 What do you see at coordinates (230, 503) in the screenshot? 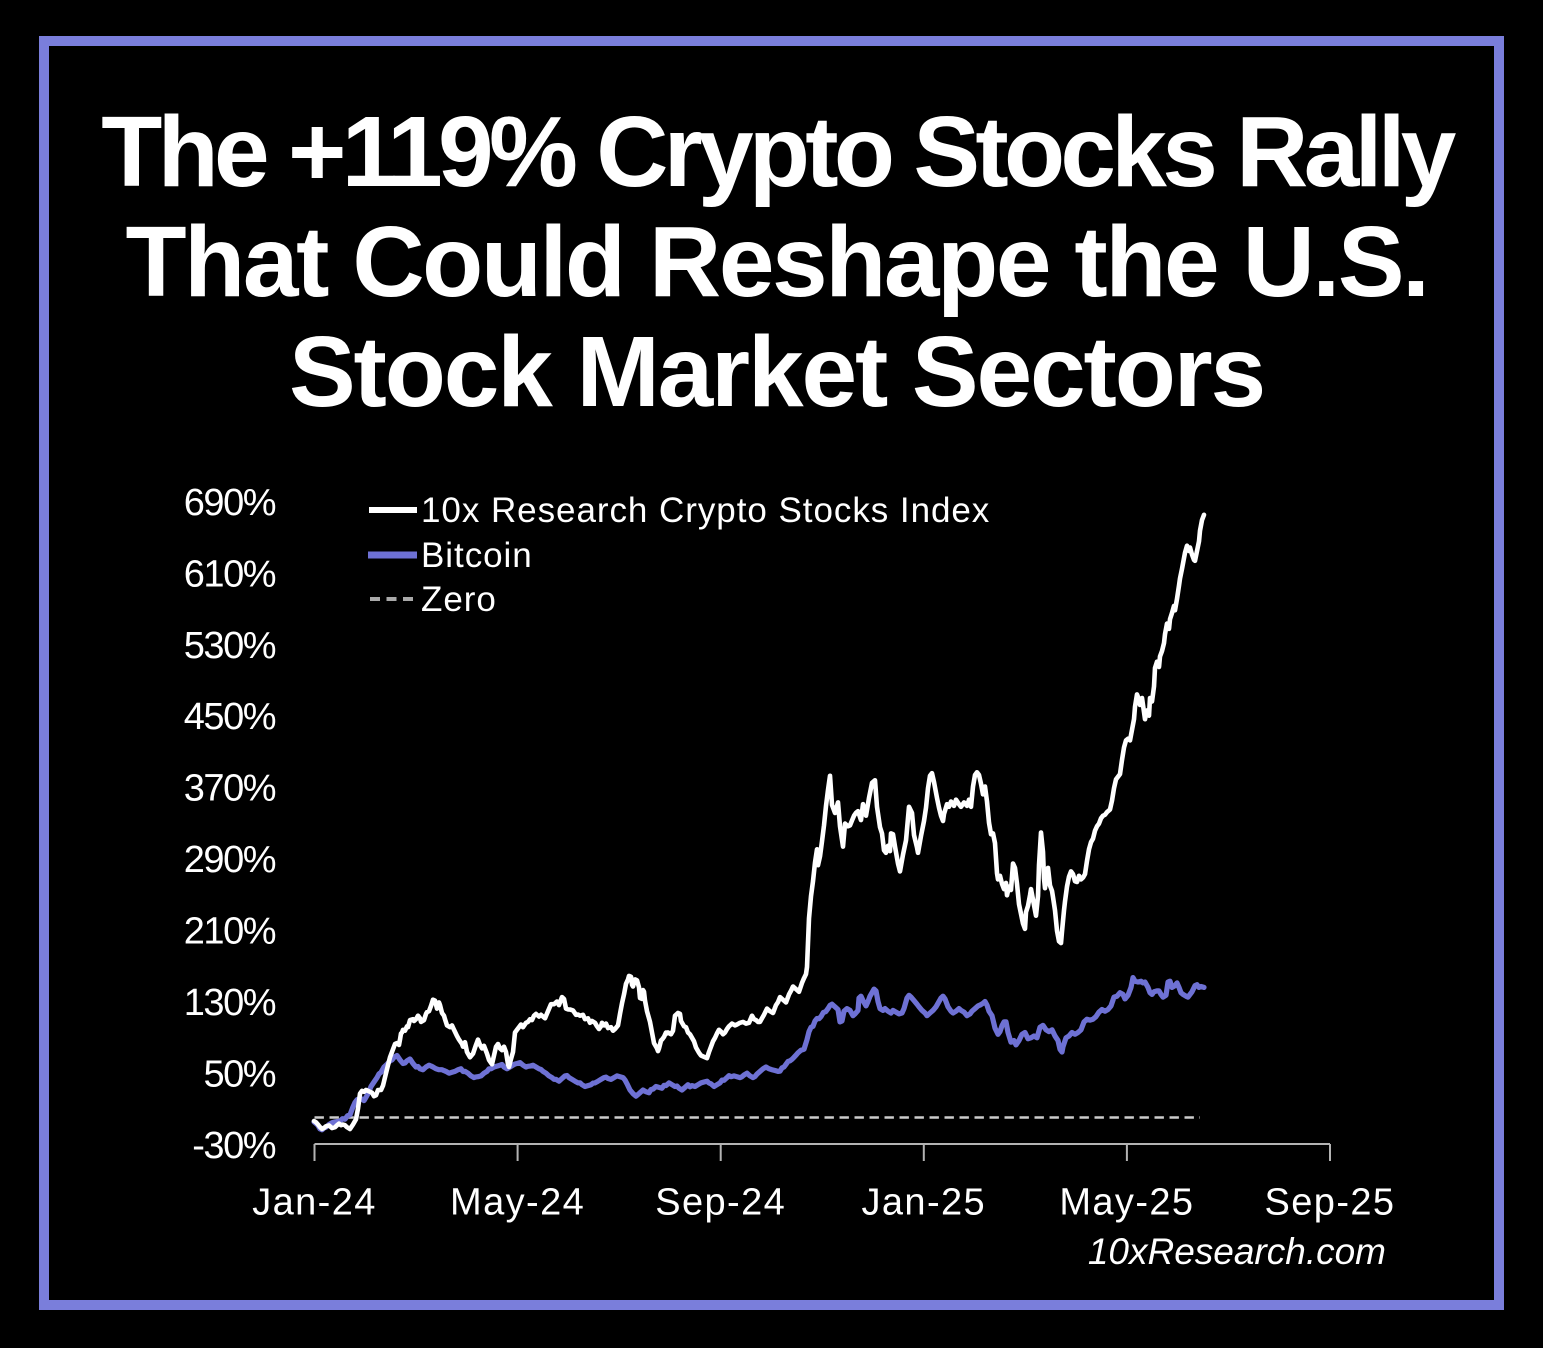
I see `svg-text: 690%` at bounding box center [230, 503].